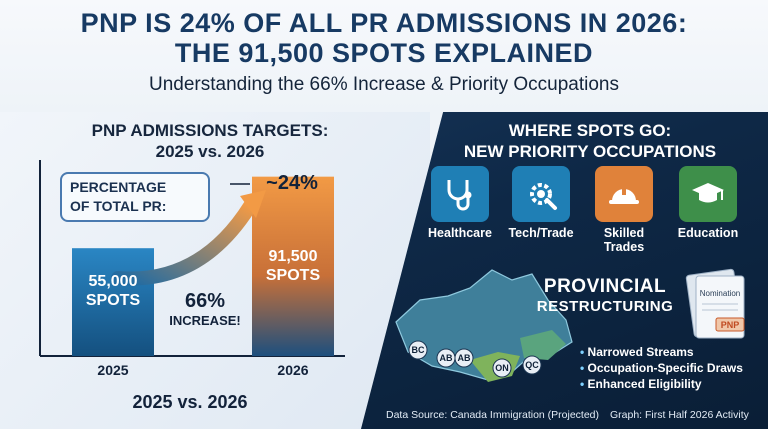  Describe the element at coordinates (293, 275) in the screenshot. I see `bar-unit-2026: SPOTS` at that location.